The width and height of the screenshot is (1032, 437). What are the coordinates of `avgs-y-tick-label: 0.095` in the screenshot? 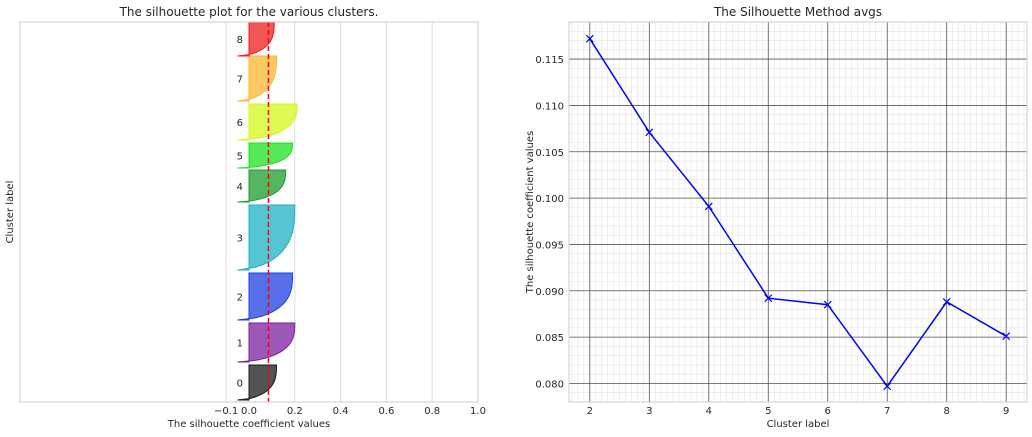 It's located at (549, 245).